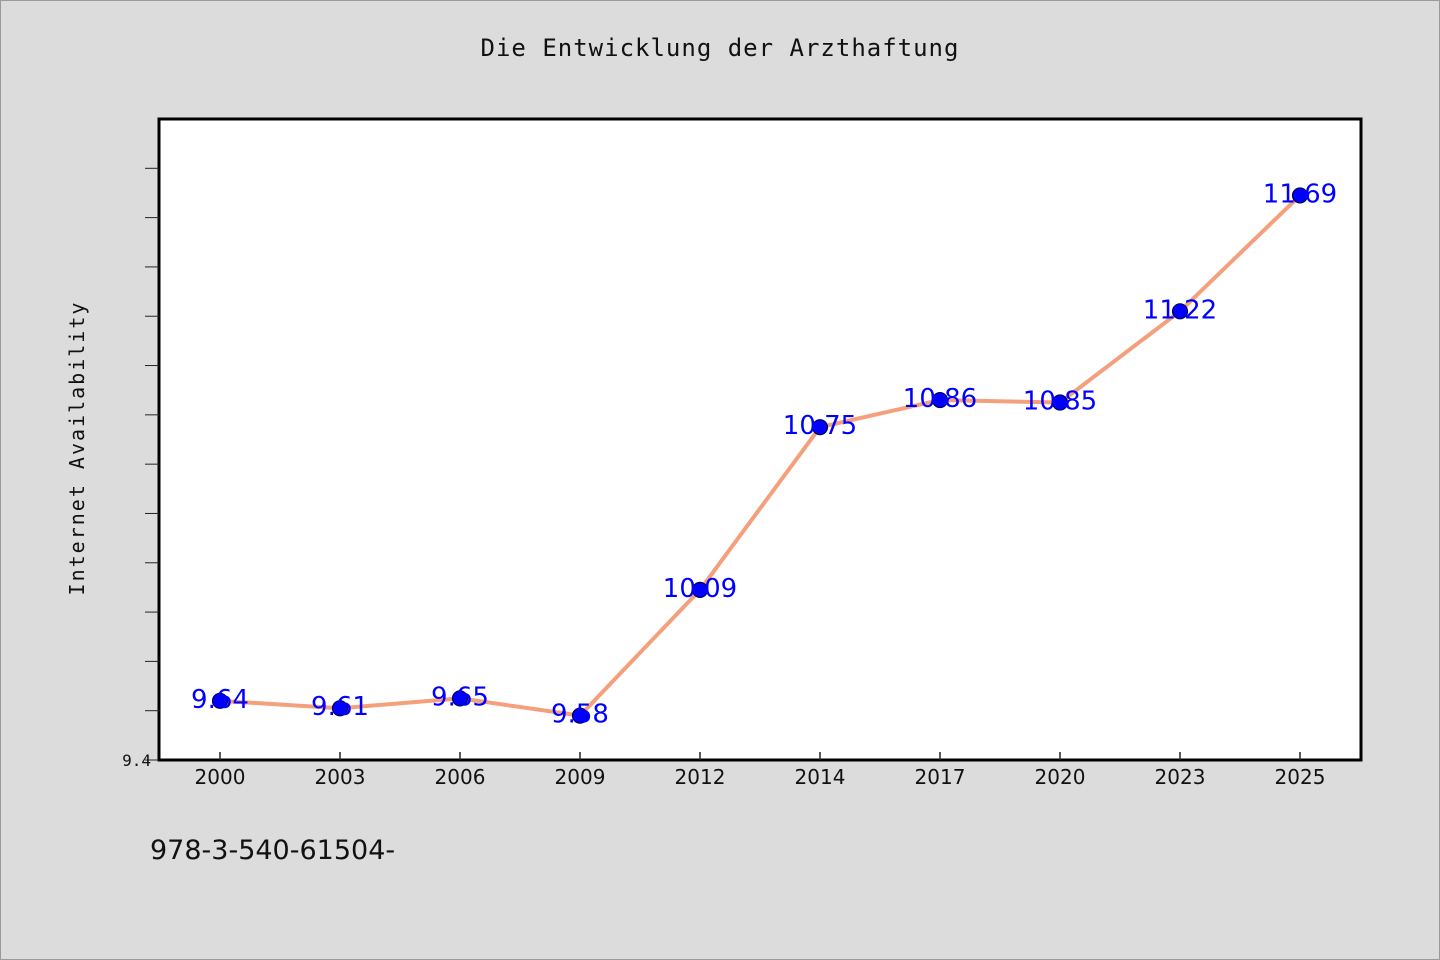  Describe the element at coordinates (820, 777) in the screenshot. I see `x-tick-label: 2014` at that location.